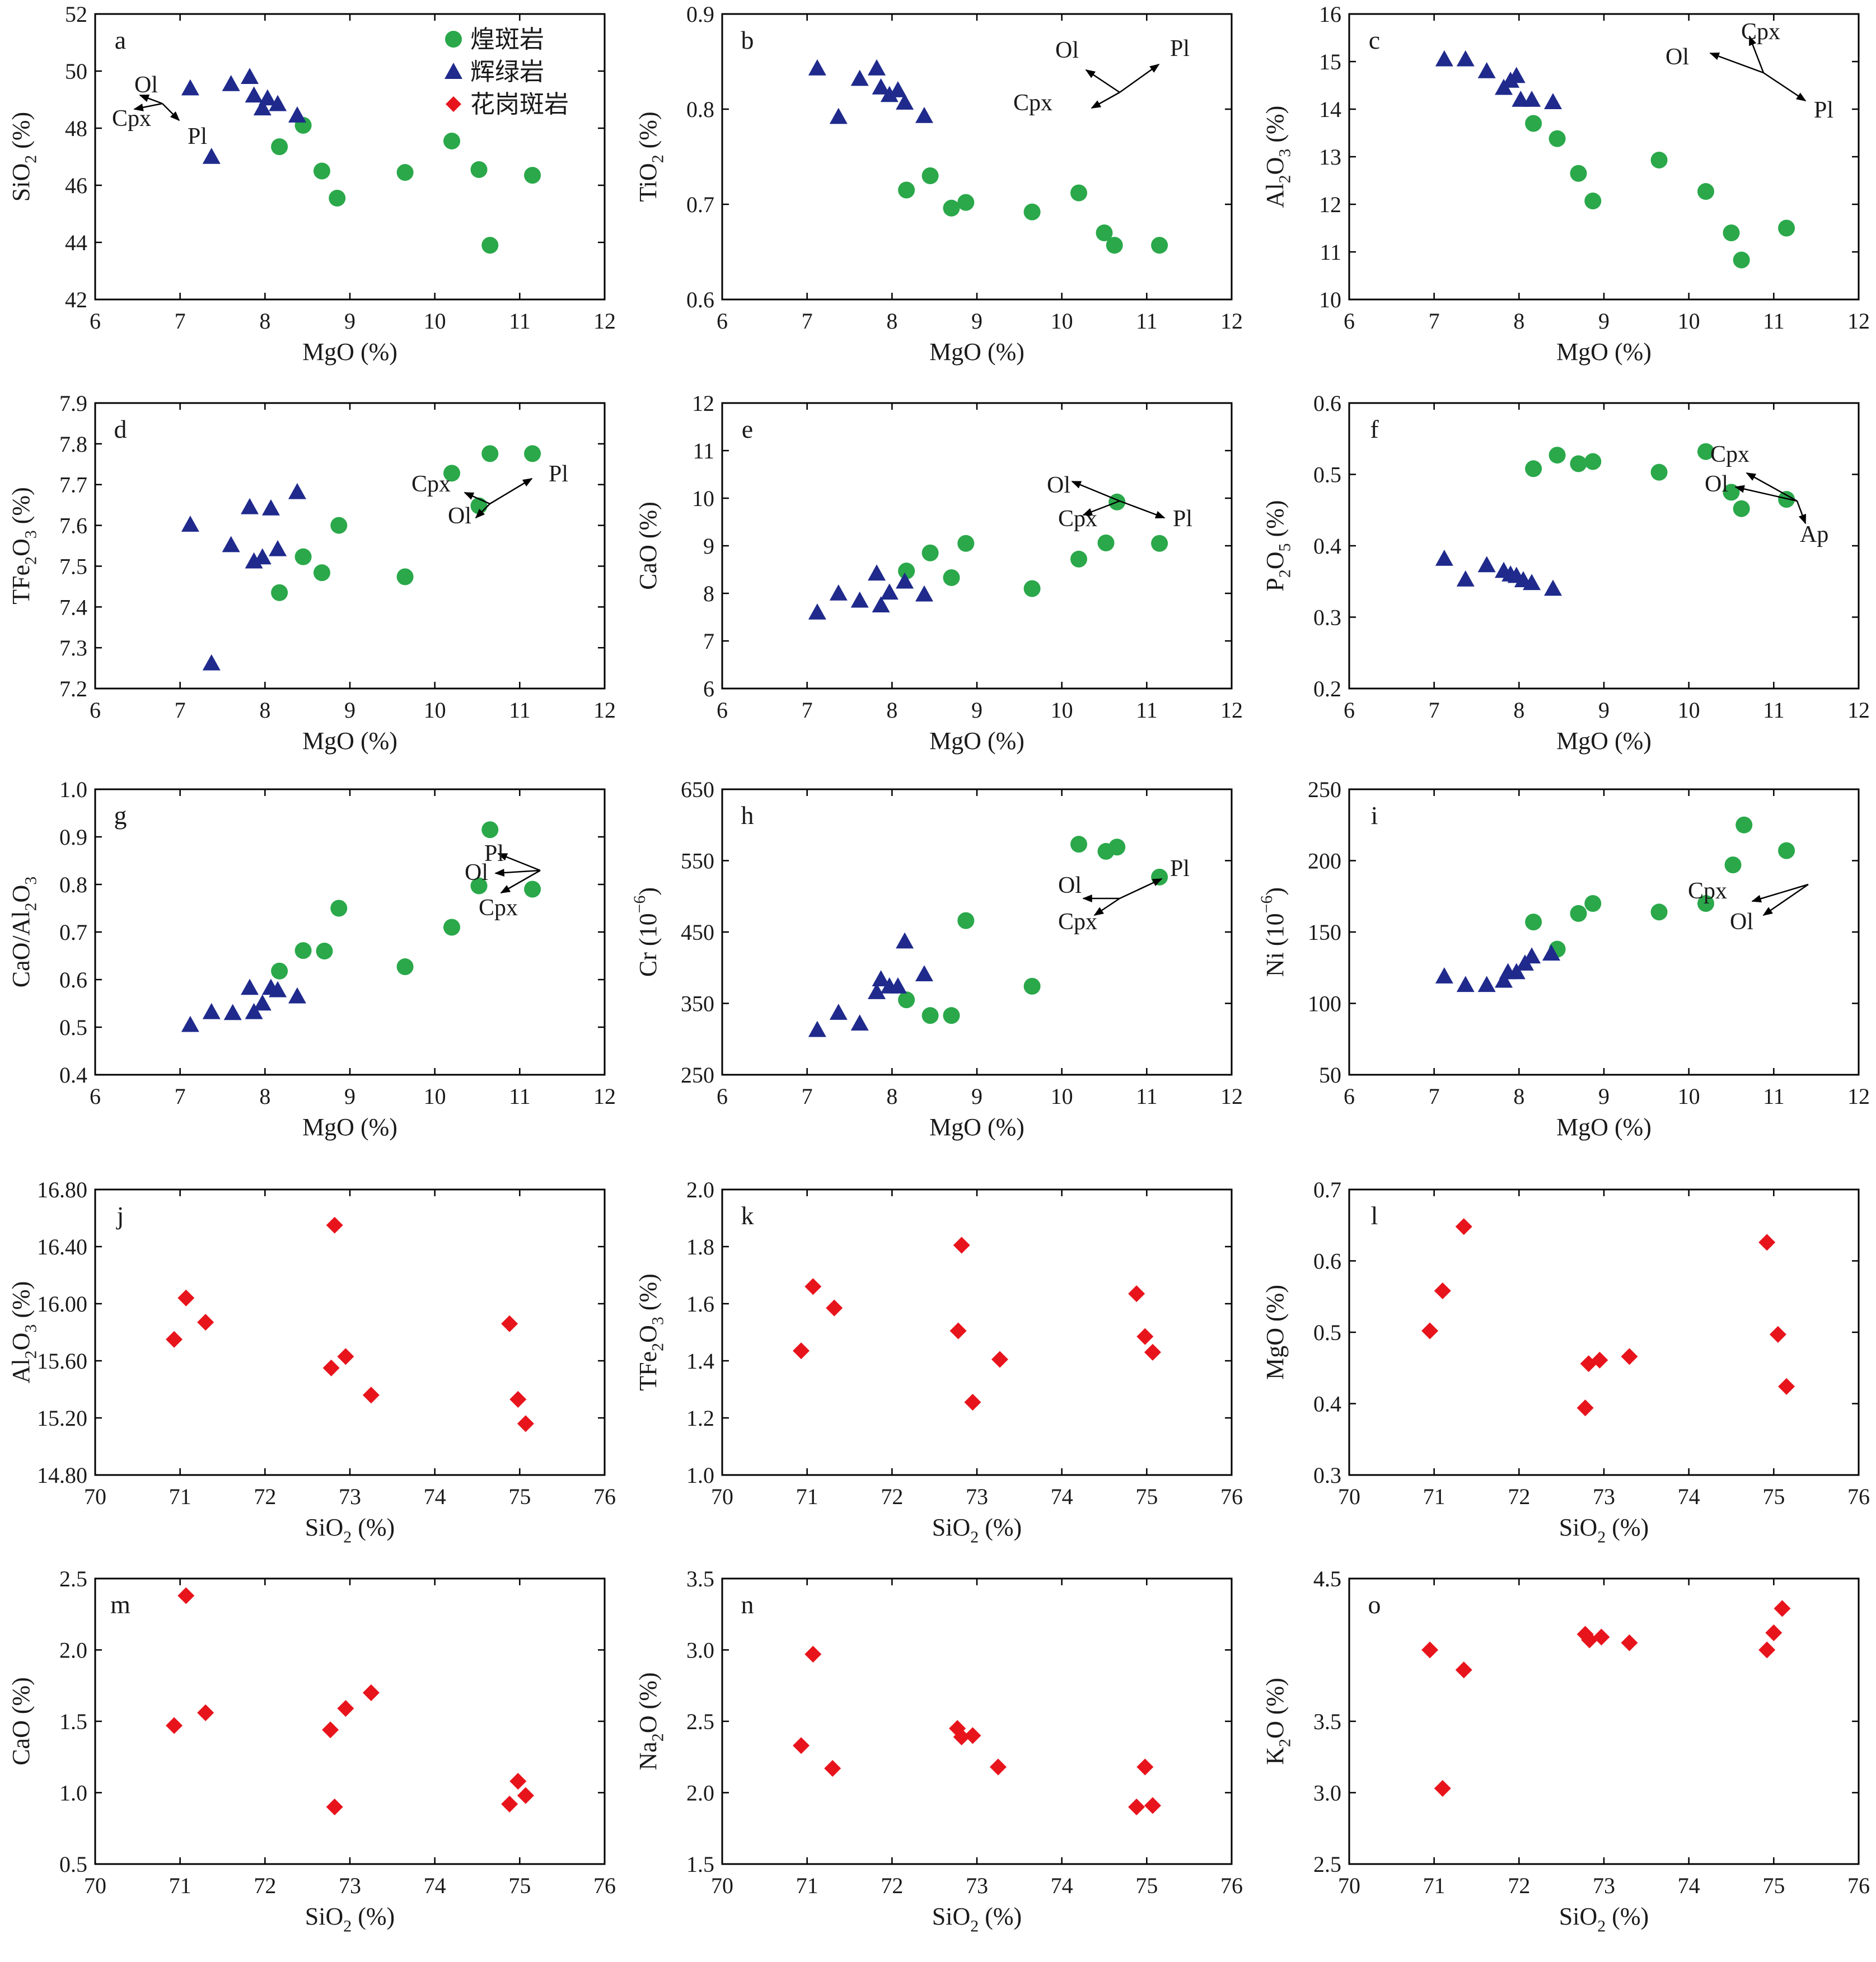 Image resolution: width=1876 pixels, height=1962 pixels. What do you see at coordinates (265, 1885) in the screenshot?
I see `x-tick-label: 72` at bounding box center [265, 1885].